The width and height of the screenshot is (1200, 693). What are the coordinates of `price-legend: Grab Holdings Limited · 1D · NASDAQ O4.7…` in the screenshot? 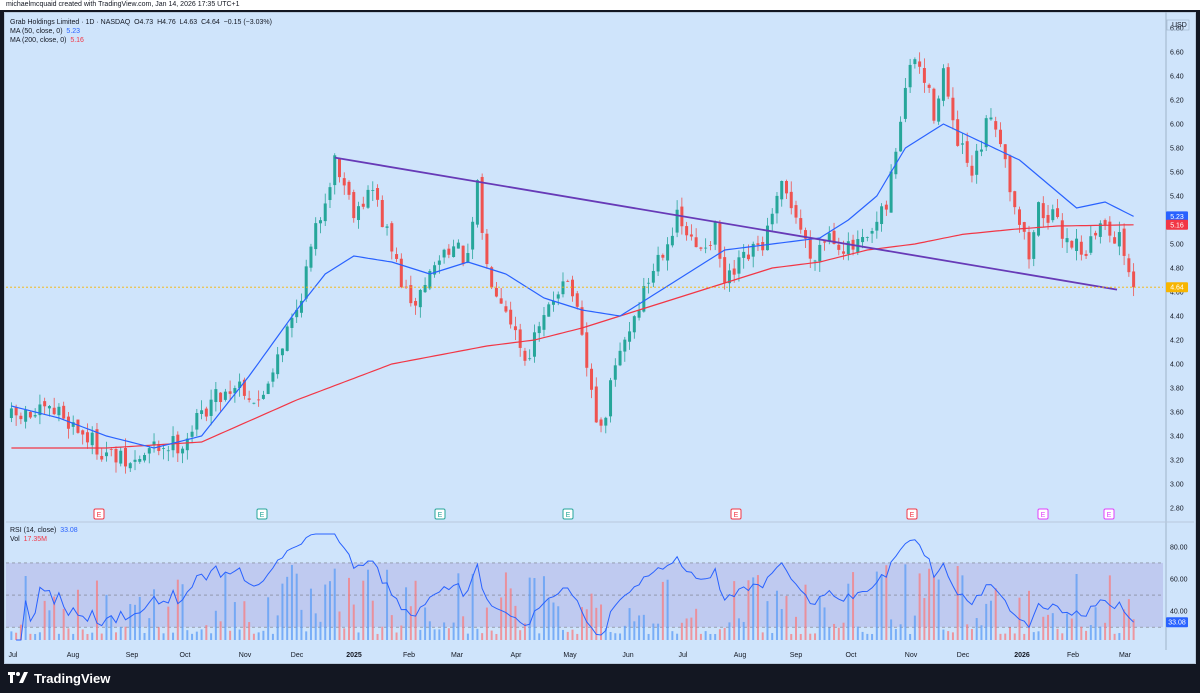 It's located at (141, 31).